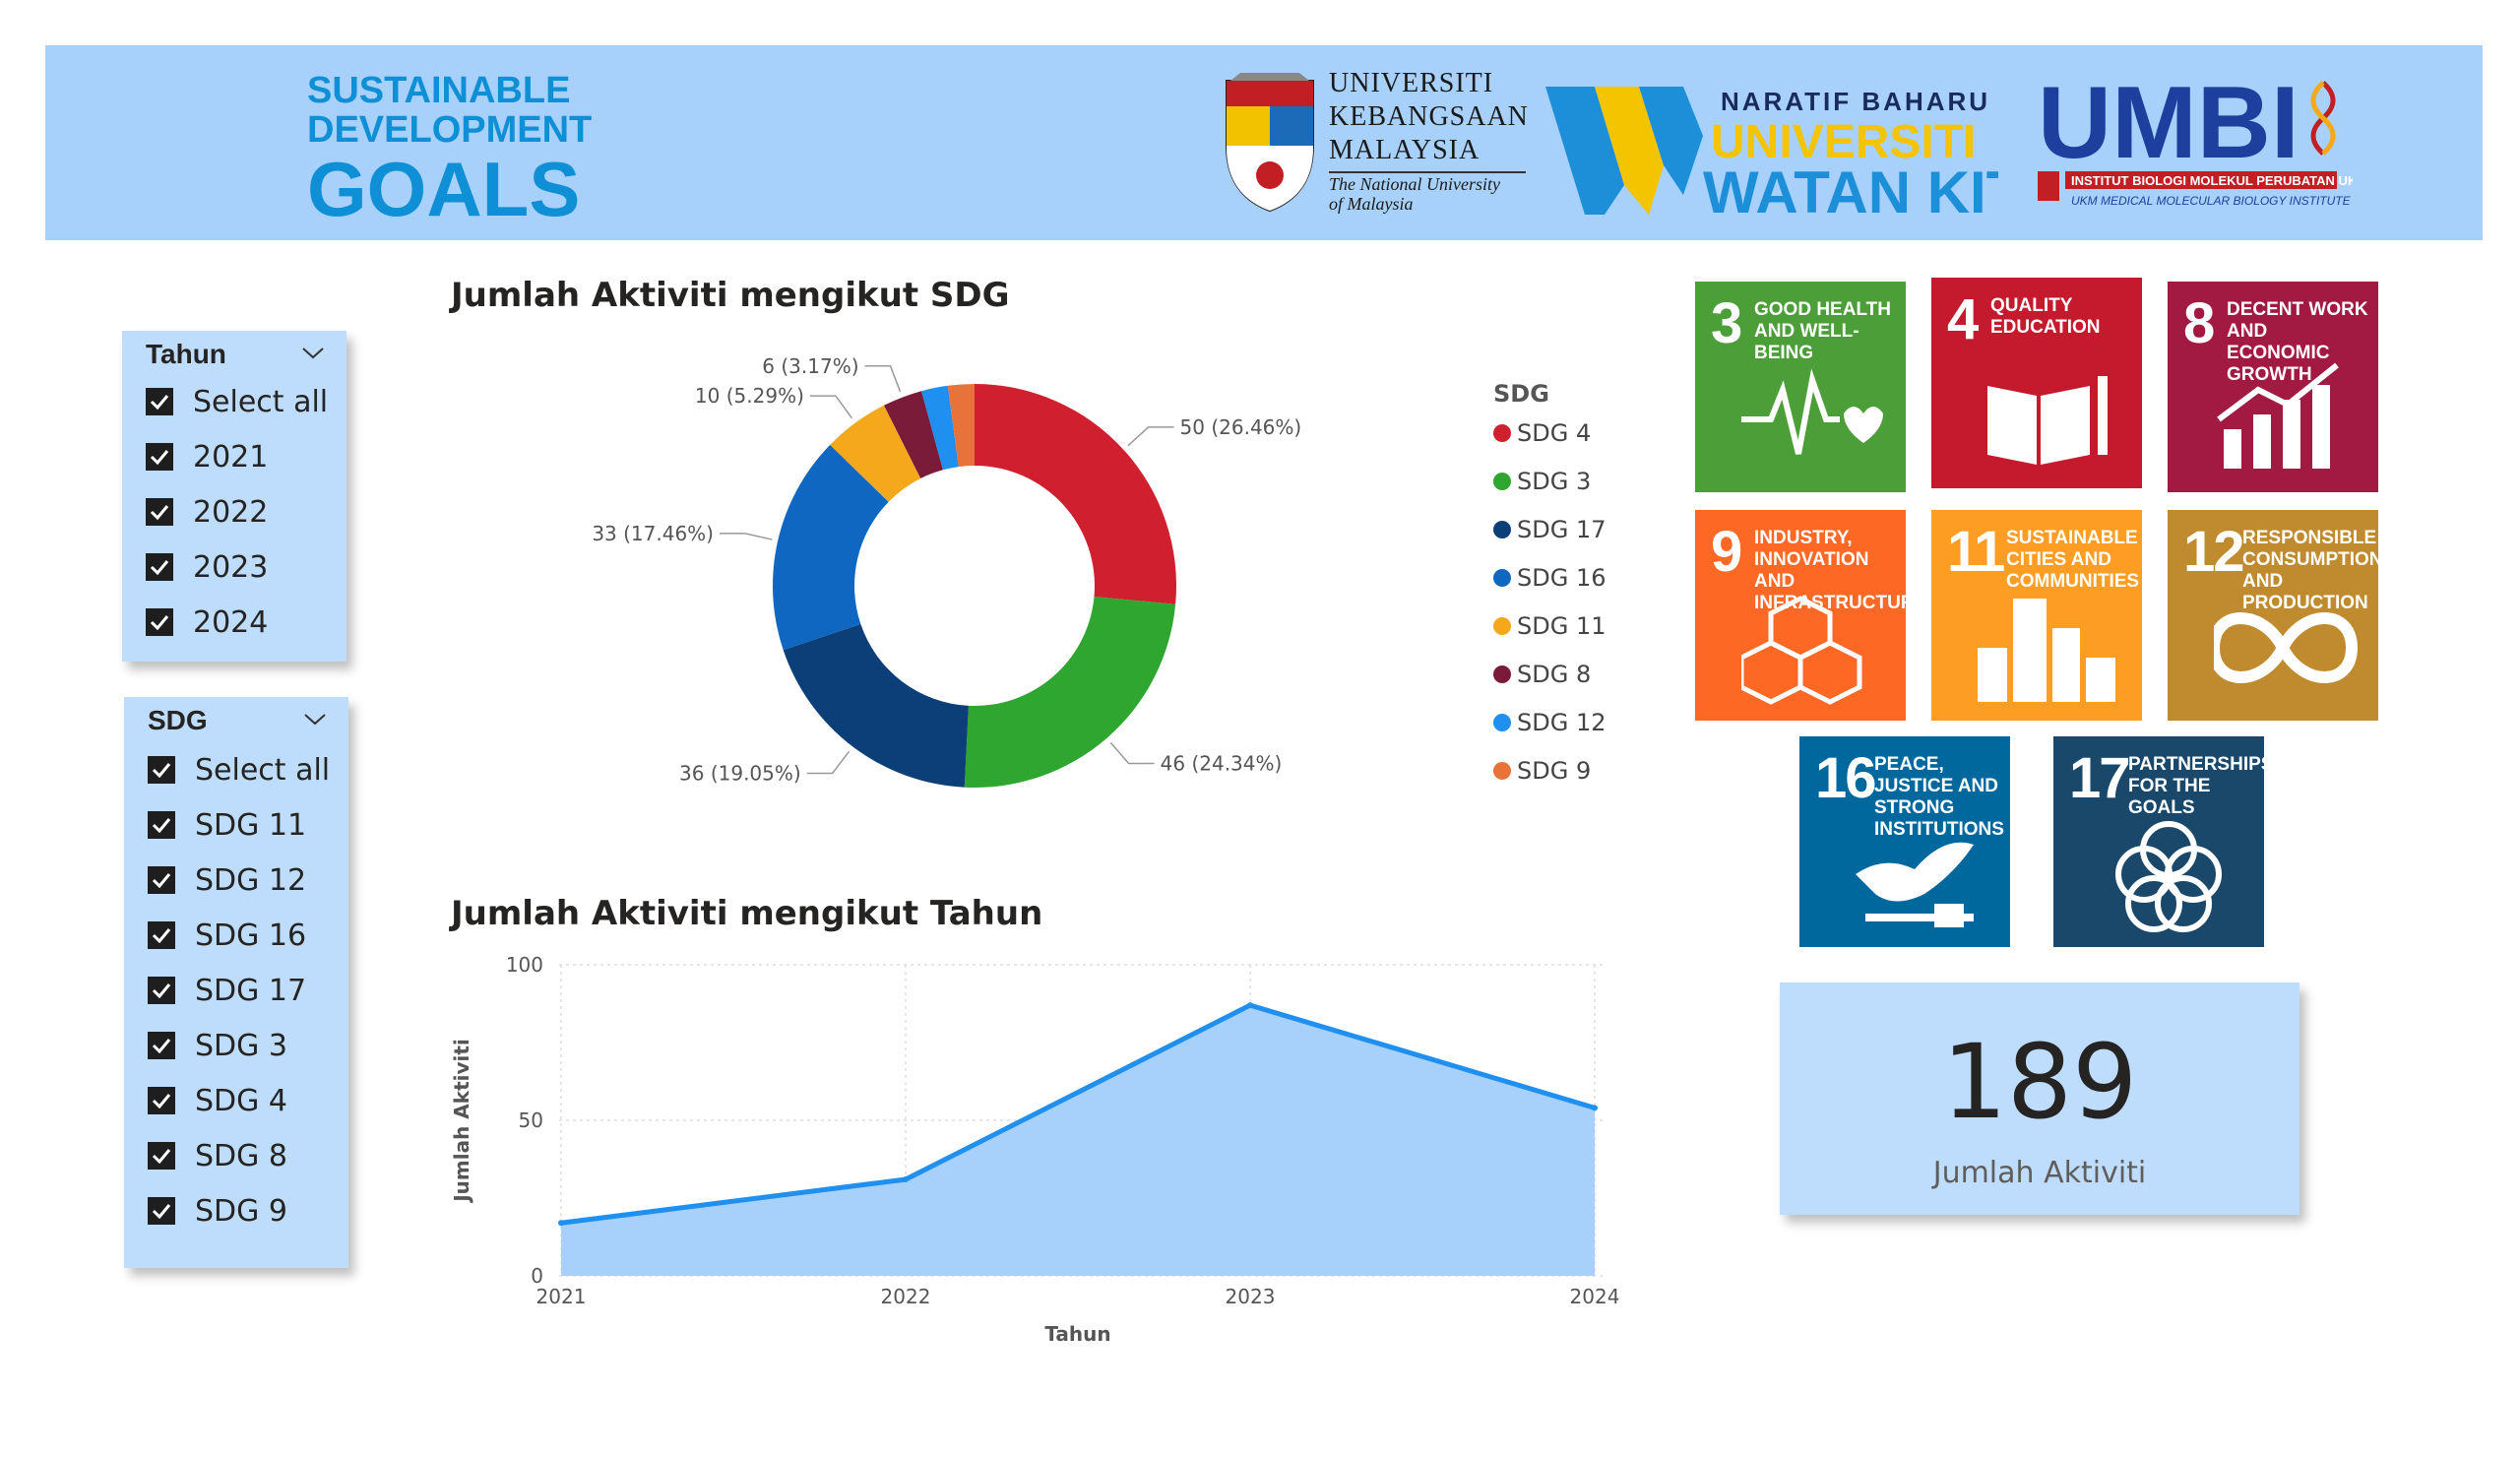 The image size is (2520, 1457). Describe the element at coordinates (1542, 433) in the screenshot. I see `legend-item: SDG 4` at that location.